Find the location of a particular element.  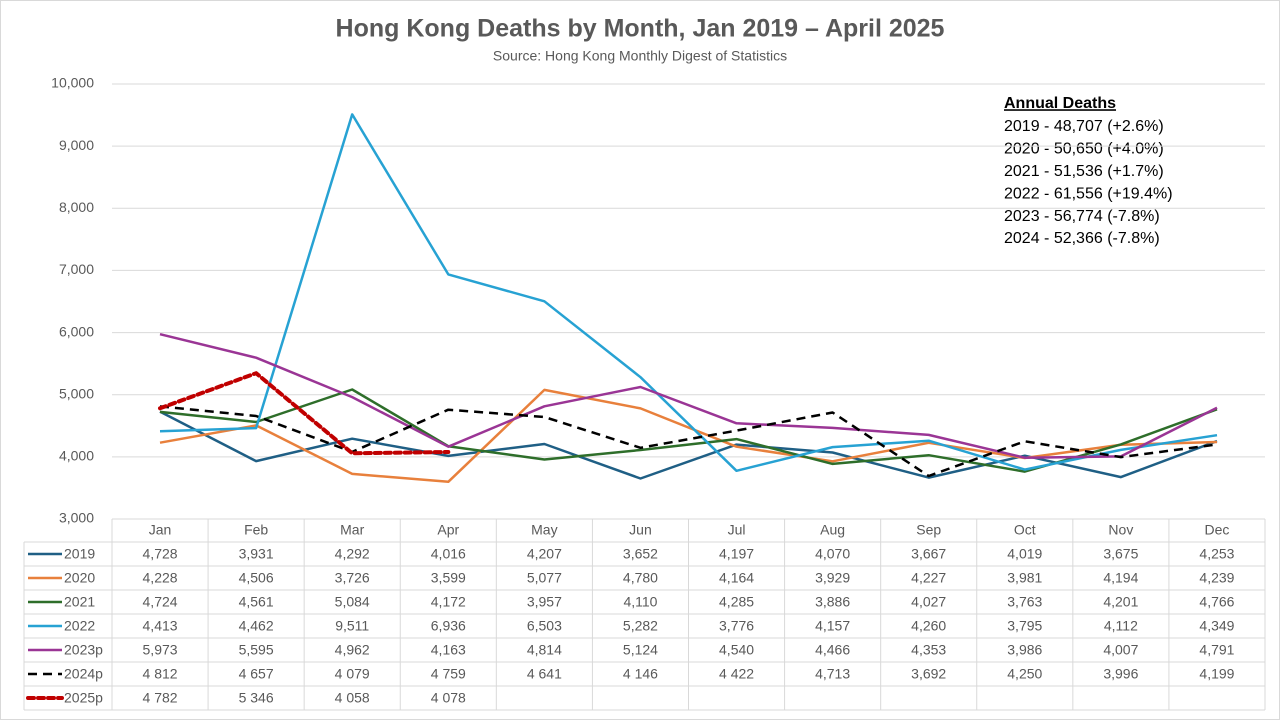

data-label: 4,791 is located at coordinates (1216, 650).